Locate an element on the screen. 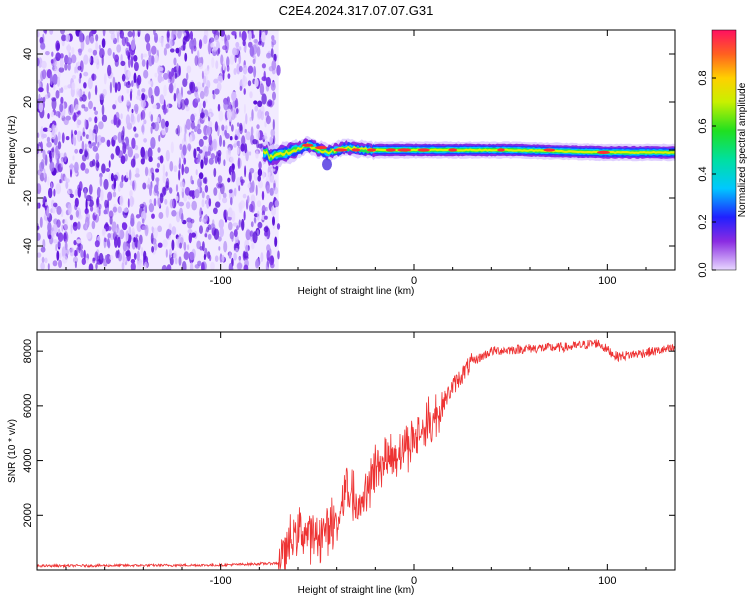 The width and height of the screenshot is (750, 600). spectrogram-y-tick-label: -40 is located at coordinates (28, 246).